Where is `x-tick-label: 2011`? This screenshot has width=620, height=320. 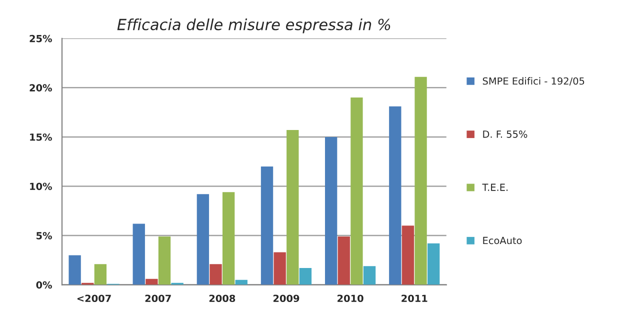 x-tick-label: 2011 is located at coordinates (415, 298).